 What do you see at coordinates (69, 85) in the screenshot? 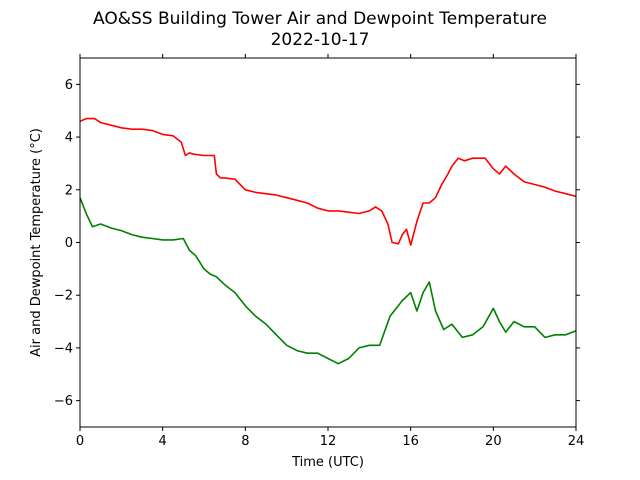
I see `y-tick-label: 6` at bounding box center [69, 85].